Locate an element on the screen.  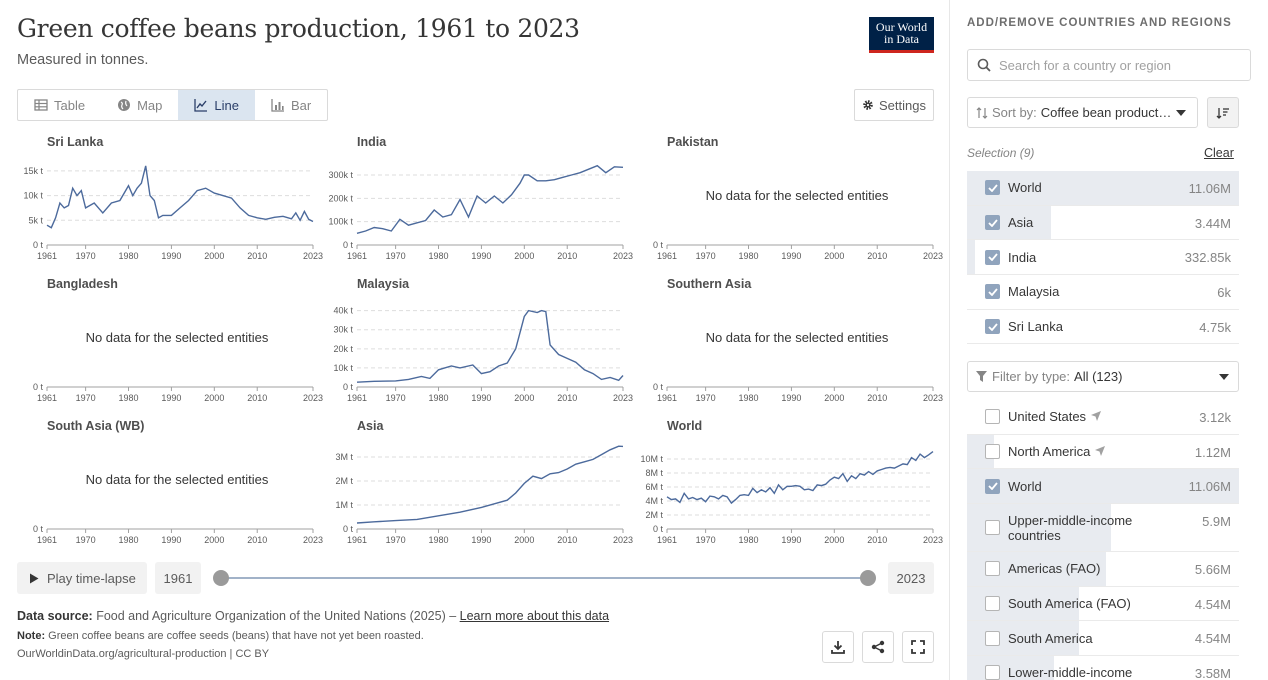
sort-dropdown: Sort by: Coffee bean production is located at coordinates (1082, 112).